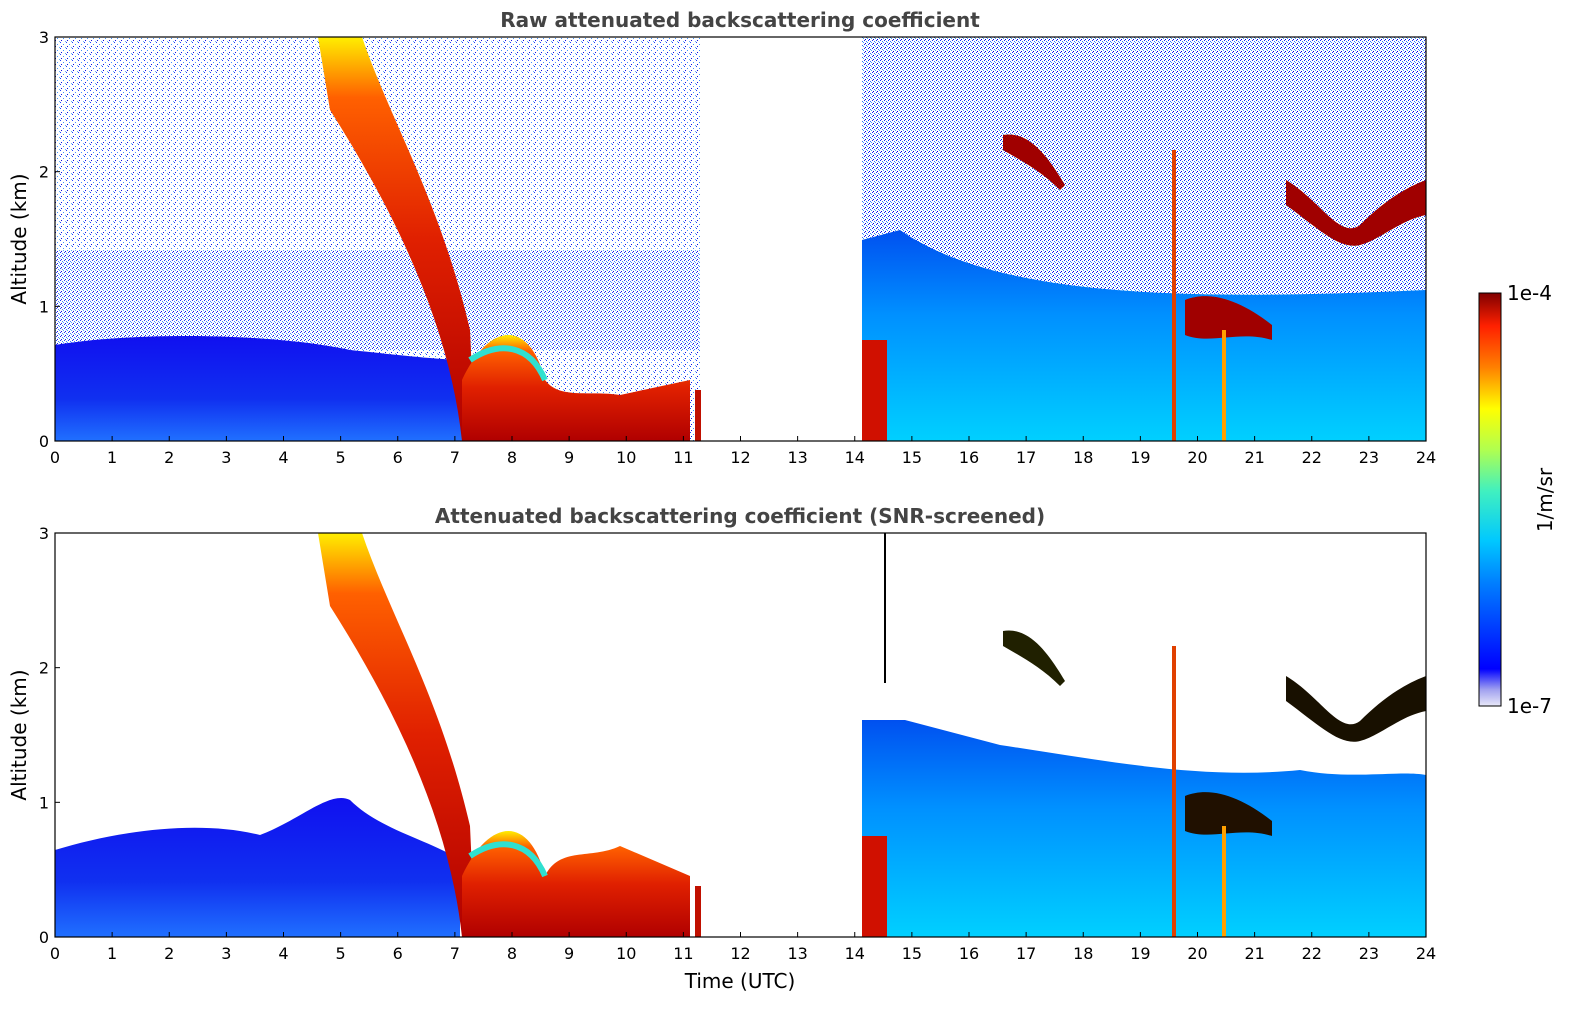 The height and width of the screenshot is (1020, 1595). I want to click on x-axis-label: Time (UTC), so click(740, 981).